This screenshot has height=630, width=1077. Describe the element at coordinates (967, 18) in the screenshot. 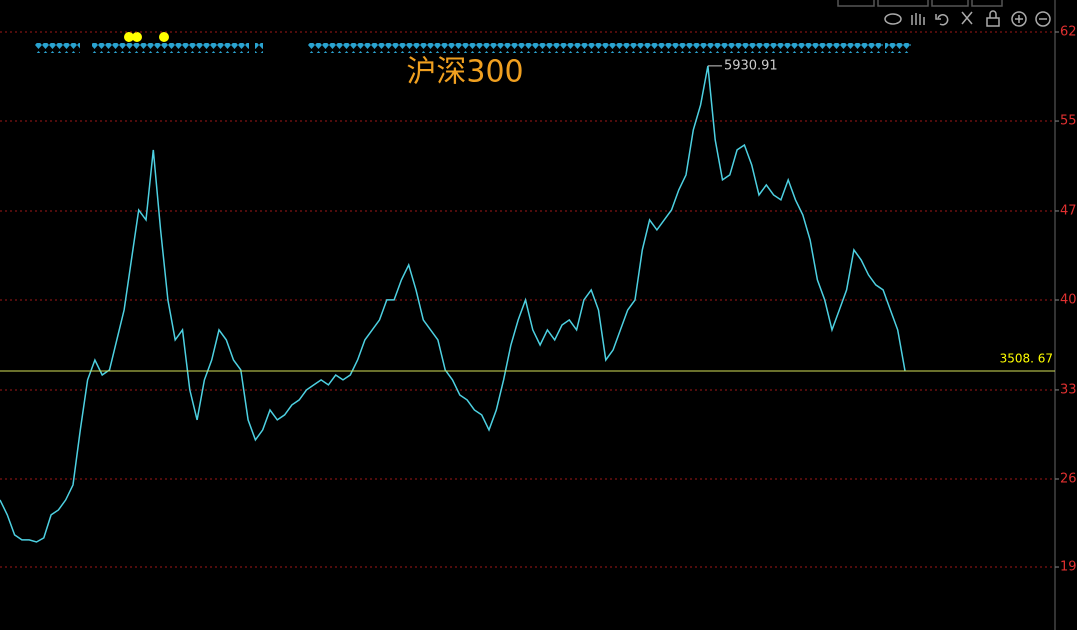

I see `cut-icon` at that location.